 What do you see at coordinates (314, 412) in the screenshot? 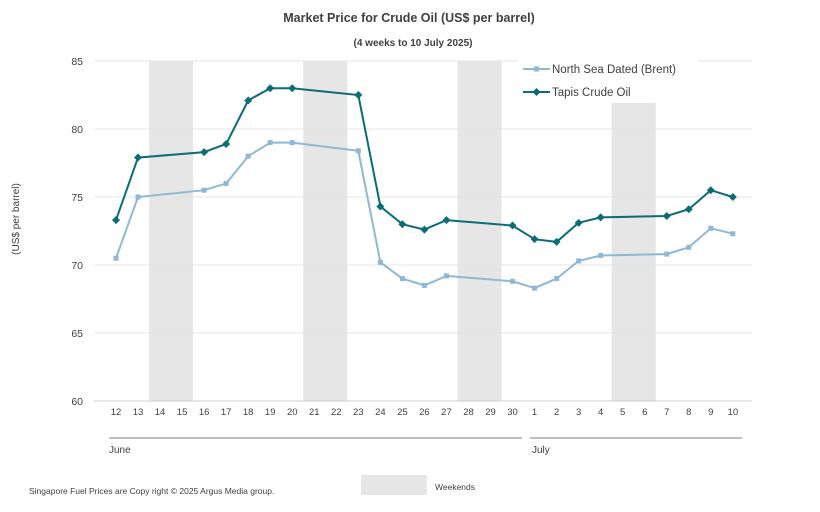
I see `x-tick-9: 21` at bounding box center [314, 412].